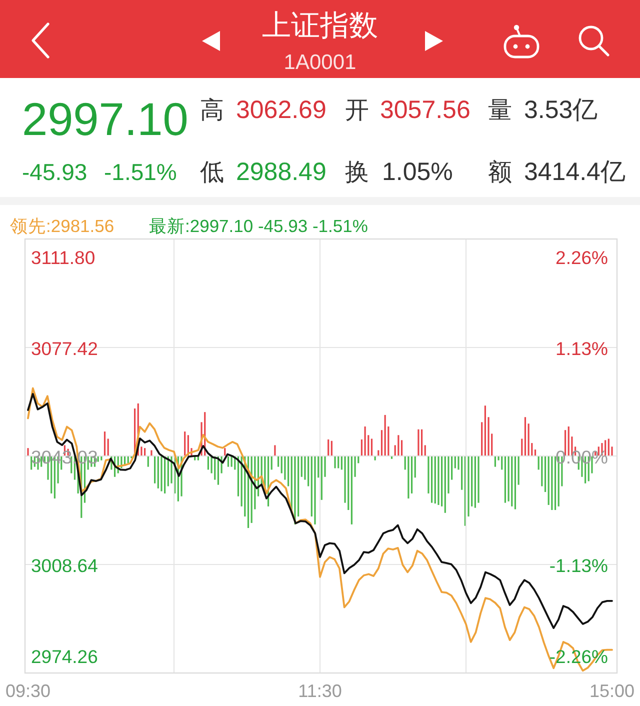 The height and width of the screenshot is (706, 640). I want to click on x-tick-label: 09:30, so click(28, 691).